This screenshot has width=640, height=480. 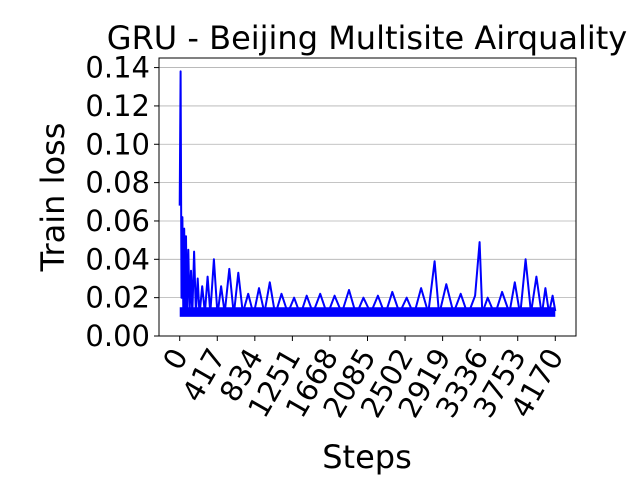 What do you see at coordinates (117, 183) in the screenshot?
I see `y-tick-label: 0.08` at bounding box center [117, 183].